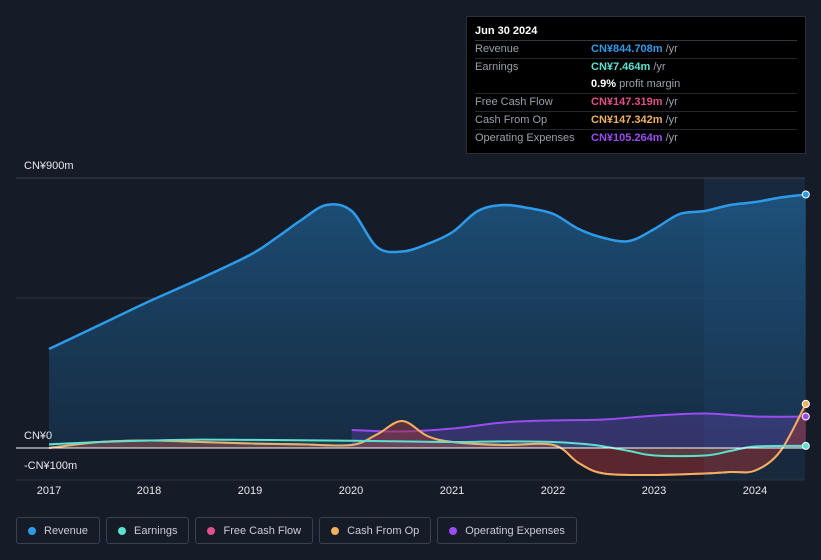 The width and height of the screenshot is (821, 560). What do you see at coordinates (38, 436) in the screenshot?
I see `y-tick-label-zero: CN¥0` at bounding box center [38, 436].